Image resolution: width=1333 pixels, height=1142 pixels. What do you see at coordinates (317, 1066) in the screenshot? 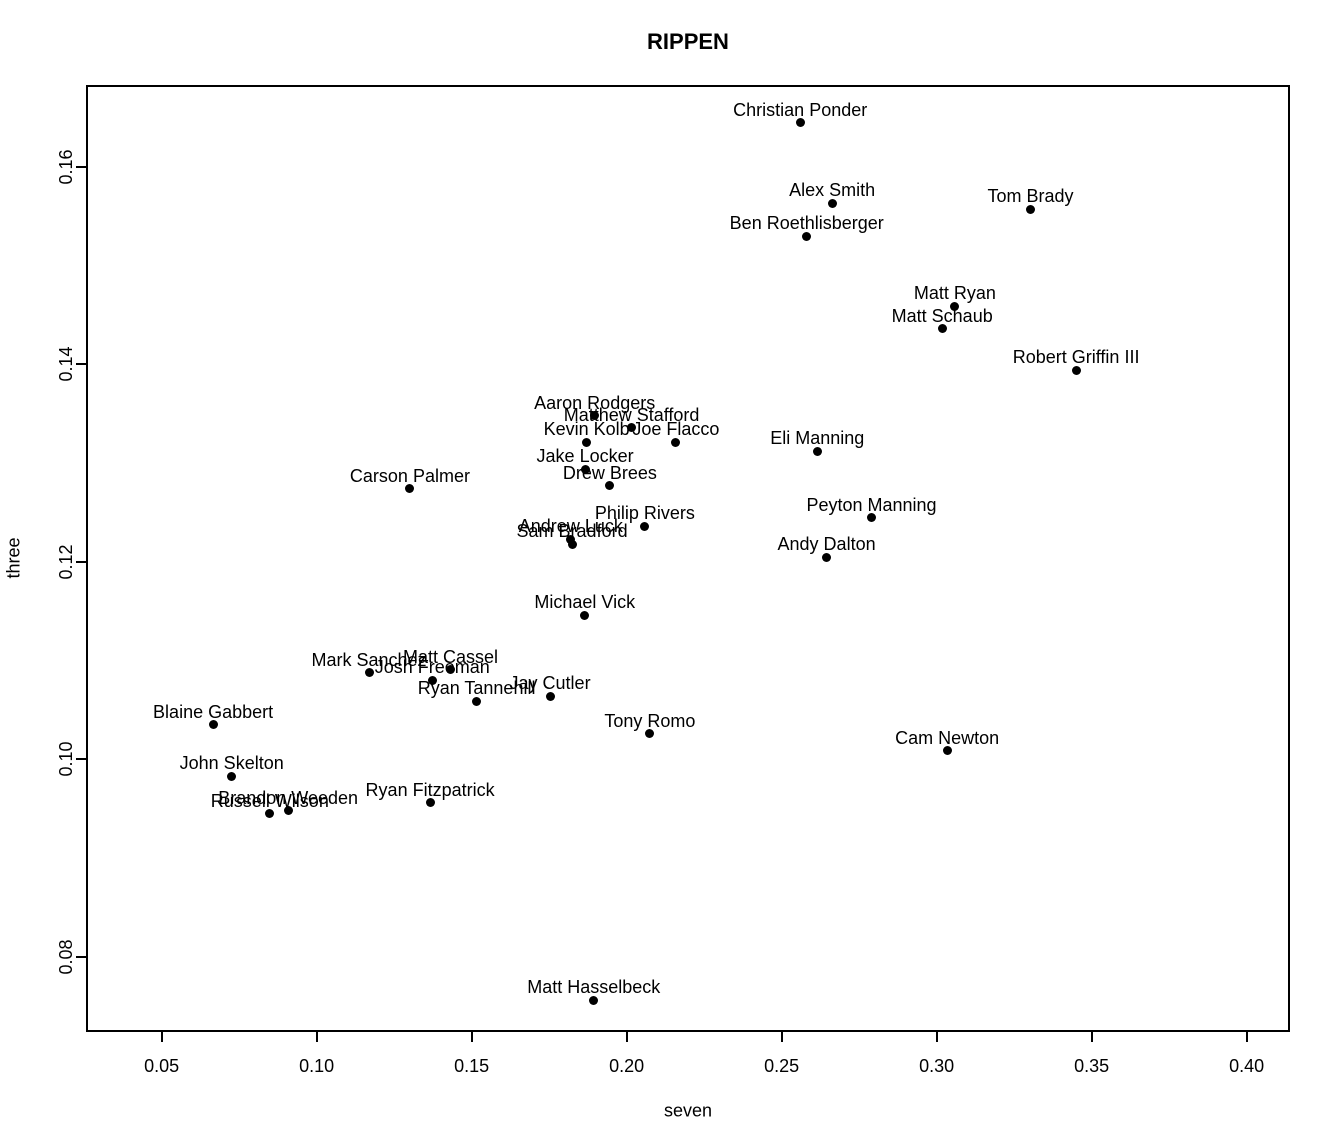
I see `x-tick-label: 0.10` at bounding box center [317, 1066].